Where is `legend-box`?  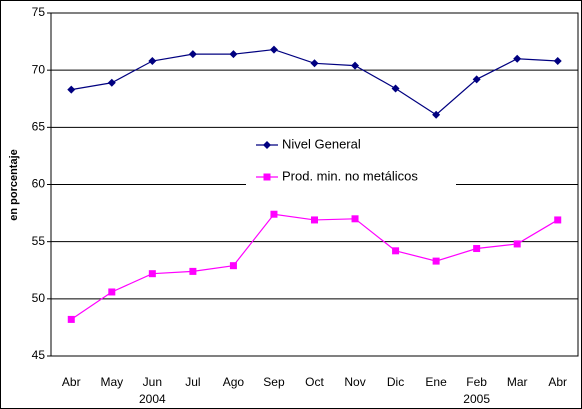 legend-box is located at coordinates (351, 159).